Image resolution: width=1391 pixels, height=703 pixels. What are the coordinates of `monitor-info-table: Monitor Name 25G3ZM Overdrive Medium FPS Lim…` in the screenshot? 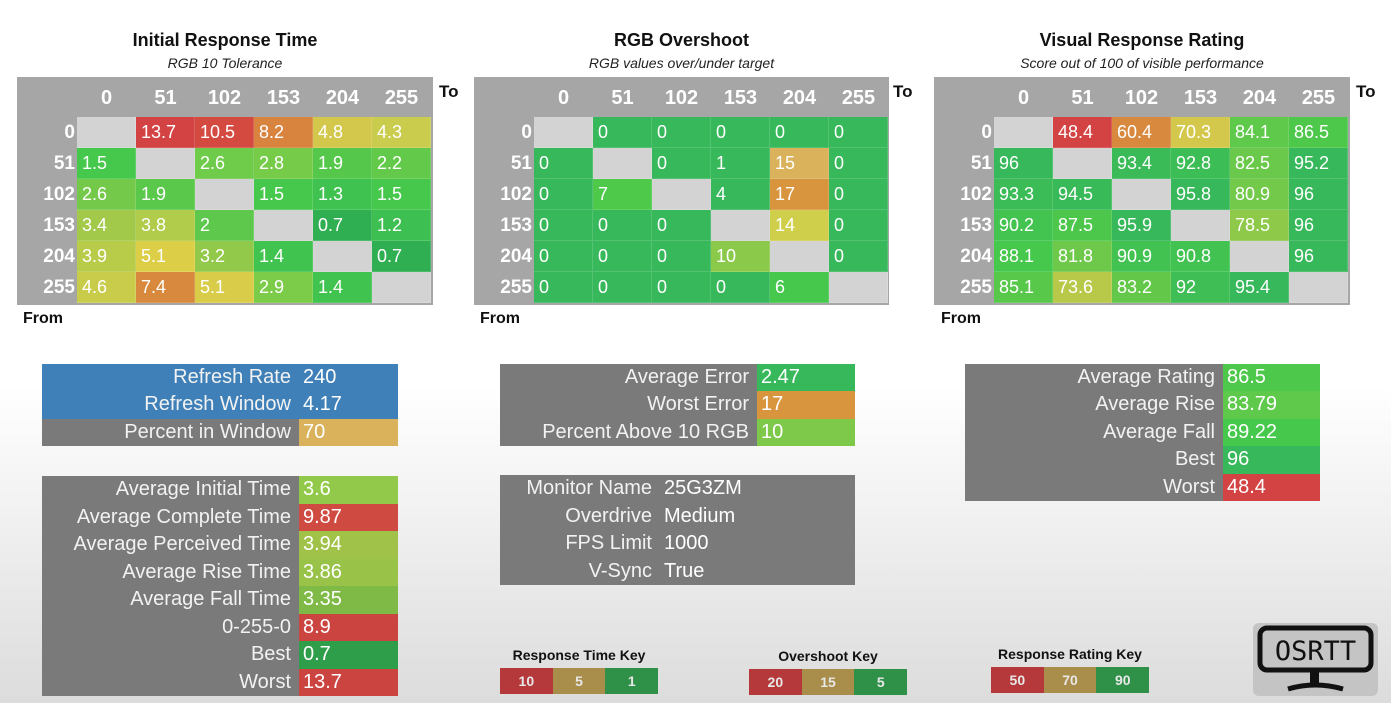 It's located at (677, 530).